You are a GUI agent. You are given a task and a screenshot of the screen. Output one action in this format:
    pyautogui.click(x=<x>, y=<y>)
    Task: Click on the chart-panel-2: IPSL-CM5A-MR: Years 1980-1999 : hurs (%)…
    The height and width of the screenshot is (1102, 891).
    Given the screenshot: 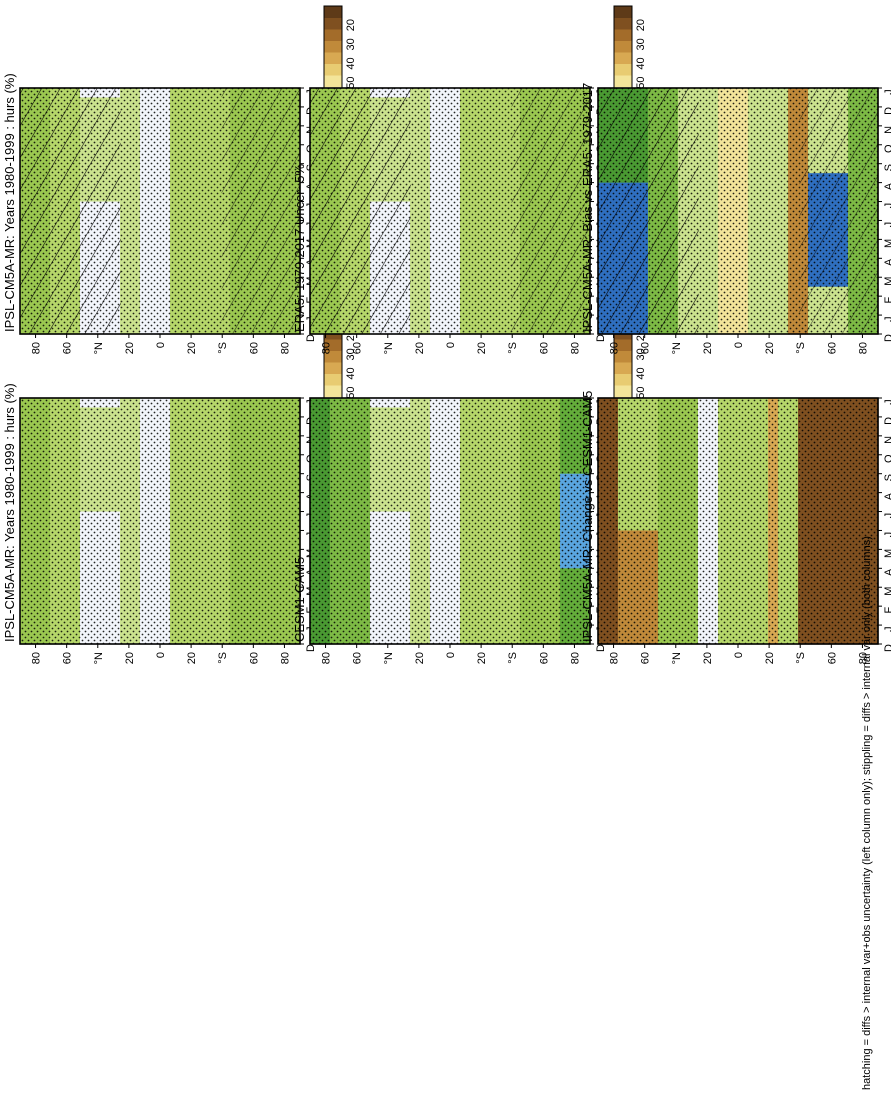 What is the action you would take?
    pyautogui.click(x=179, y=489)
    